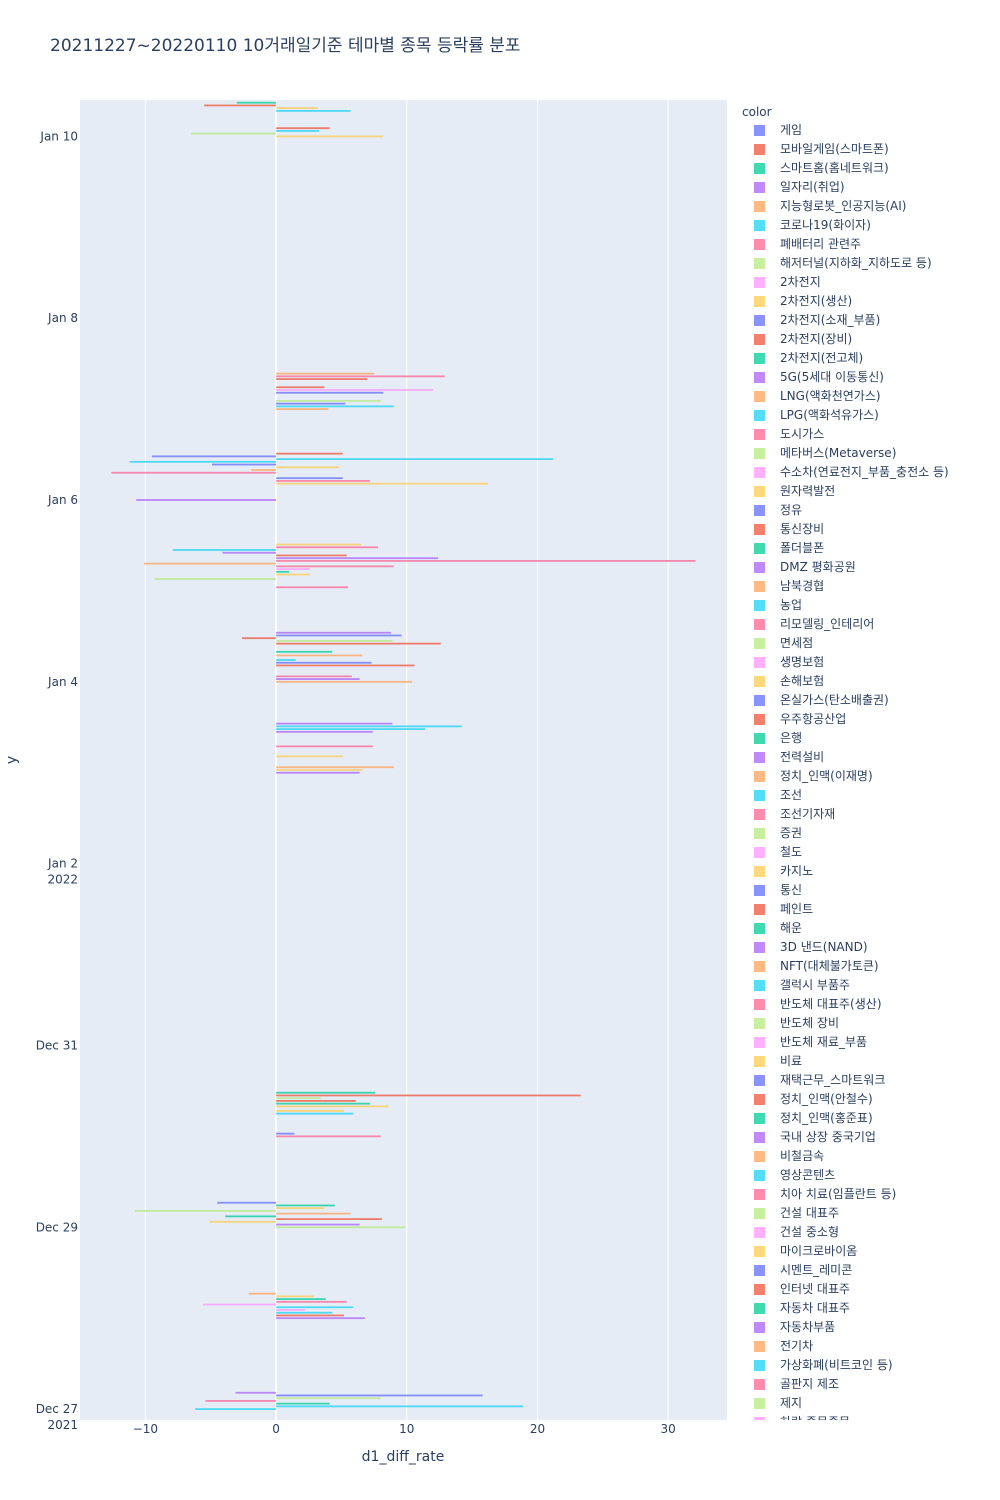  I want to click on legend-item: 2차전지(소재_부품), so click(867, 320).